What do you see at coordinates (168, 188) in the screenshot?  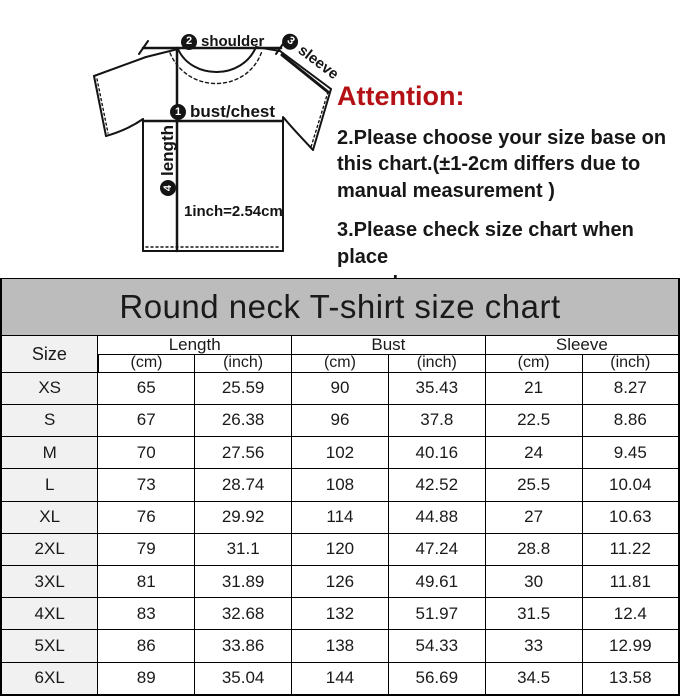 I see `length-marker-icon: 4` at bounding box center [168, 188].